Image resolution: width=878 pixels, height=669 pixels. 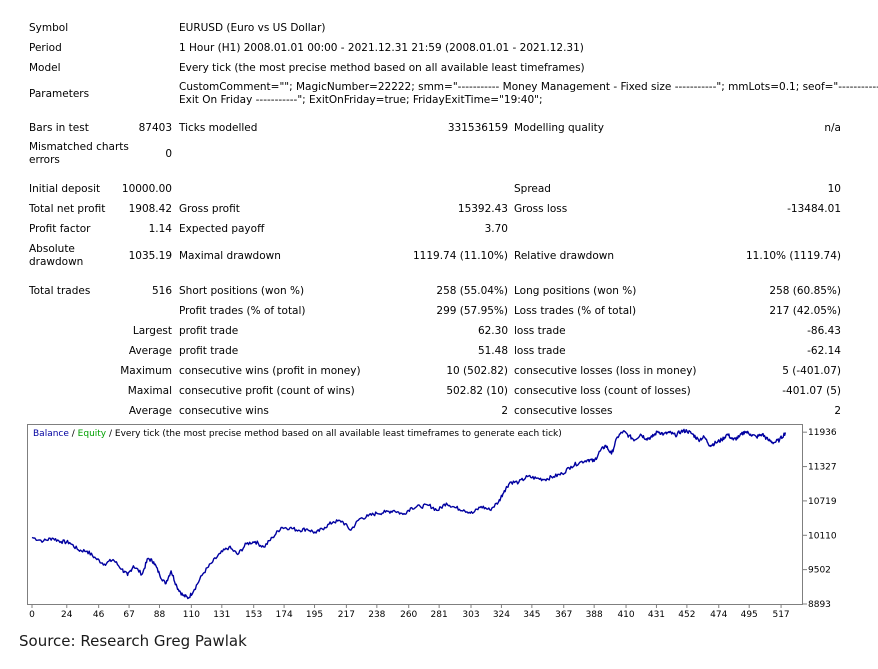 What do you see at coordinates (92, 434) in the screenshot?
I see `legend-equity: Equity` at bounding box center [92, 434].